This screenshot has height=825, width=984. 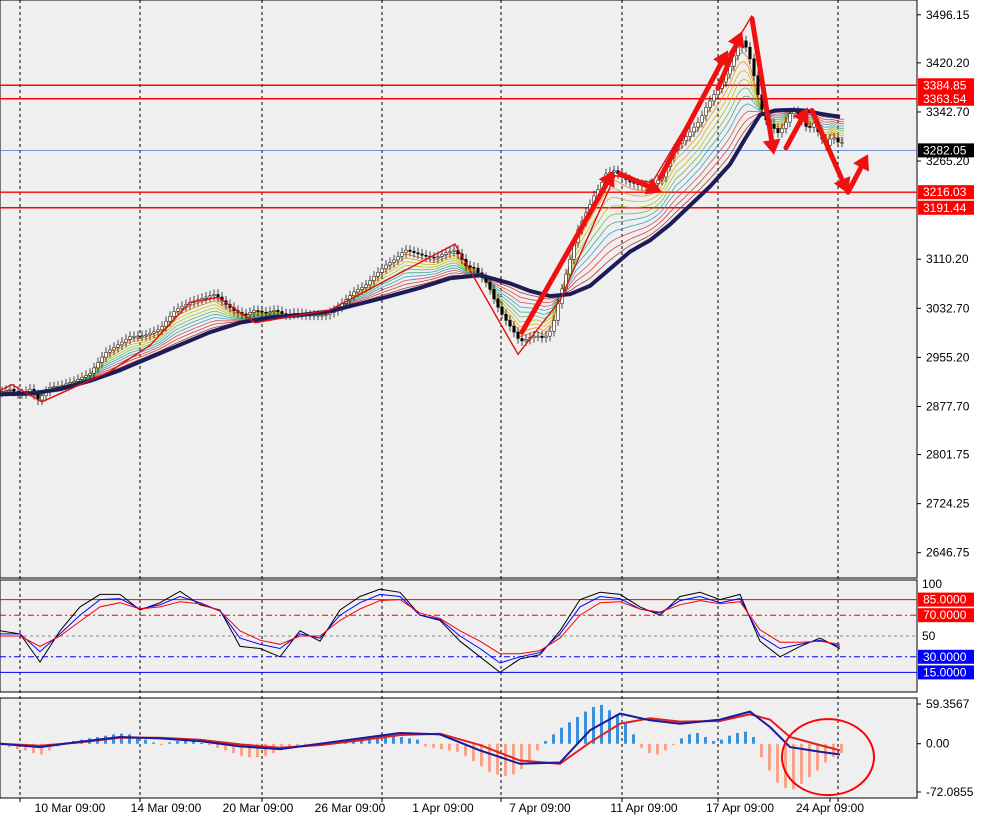 What do you see at coordinates (948, 553) in the screenshot?
I see `price-tick-label: 2646.75` at bounding box center [948, 553].